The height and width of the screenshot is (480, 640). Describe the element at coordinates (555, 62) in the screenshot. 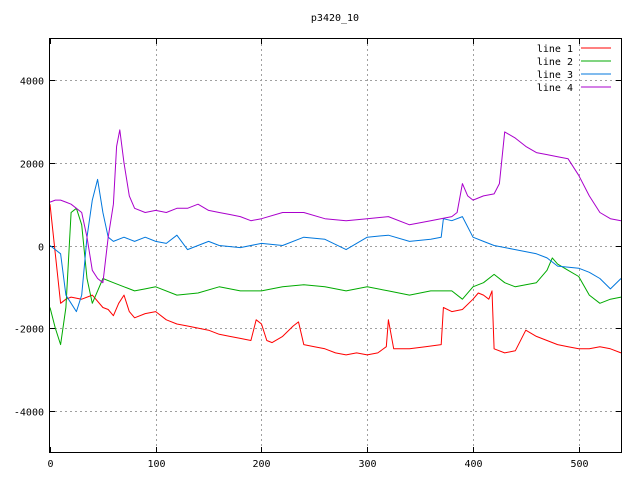

I see `legend-label-2: line 2` at that location.